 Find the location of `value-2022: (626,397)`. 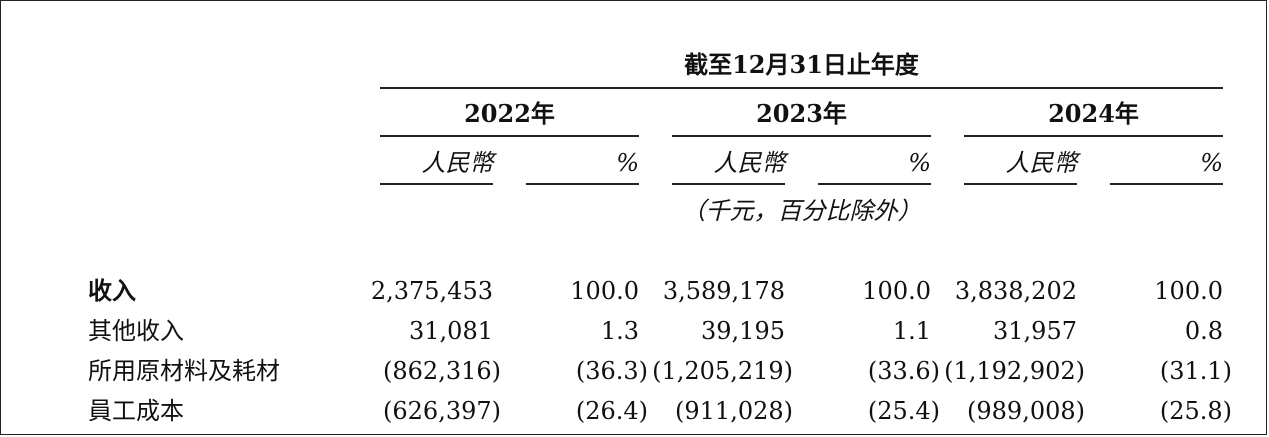

value-2022: (626,397) is located at coordinates (442, 411).